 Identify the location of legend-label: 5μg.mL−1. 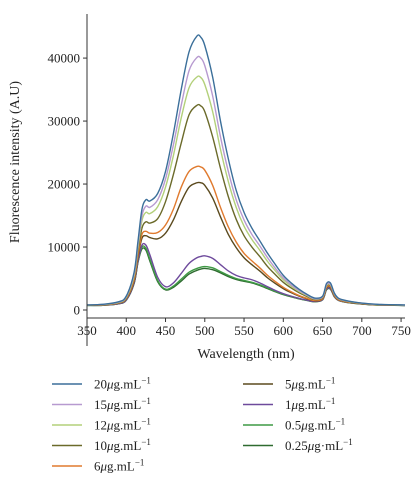
(310, 384).